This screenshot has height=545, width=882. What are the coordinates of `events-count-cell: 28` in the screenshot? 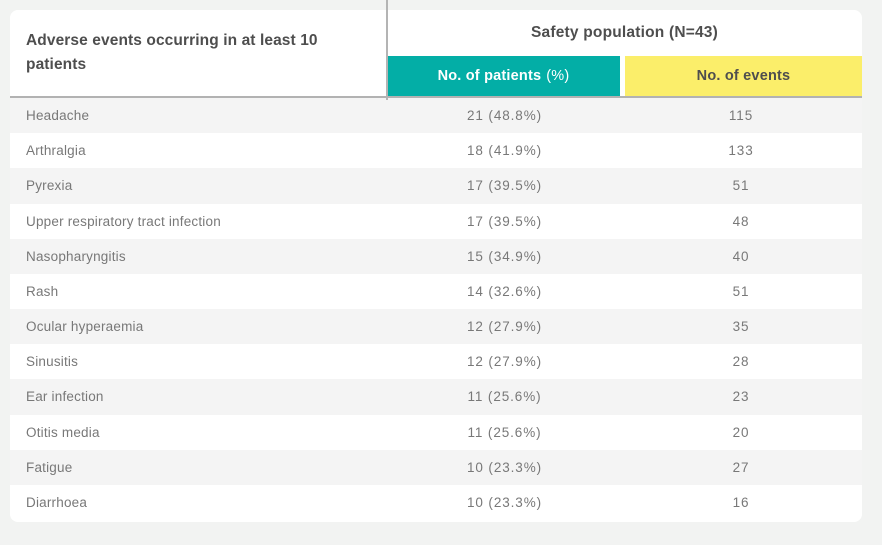 It's located at (741, 362).